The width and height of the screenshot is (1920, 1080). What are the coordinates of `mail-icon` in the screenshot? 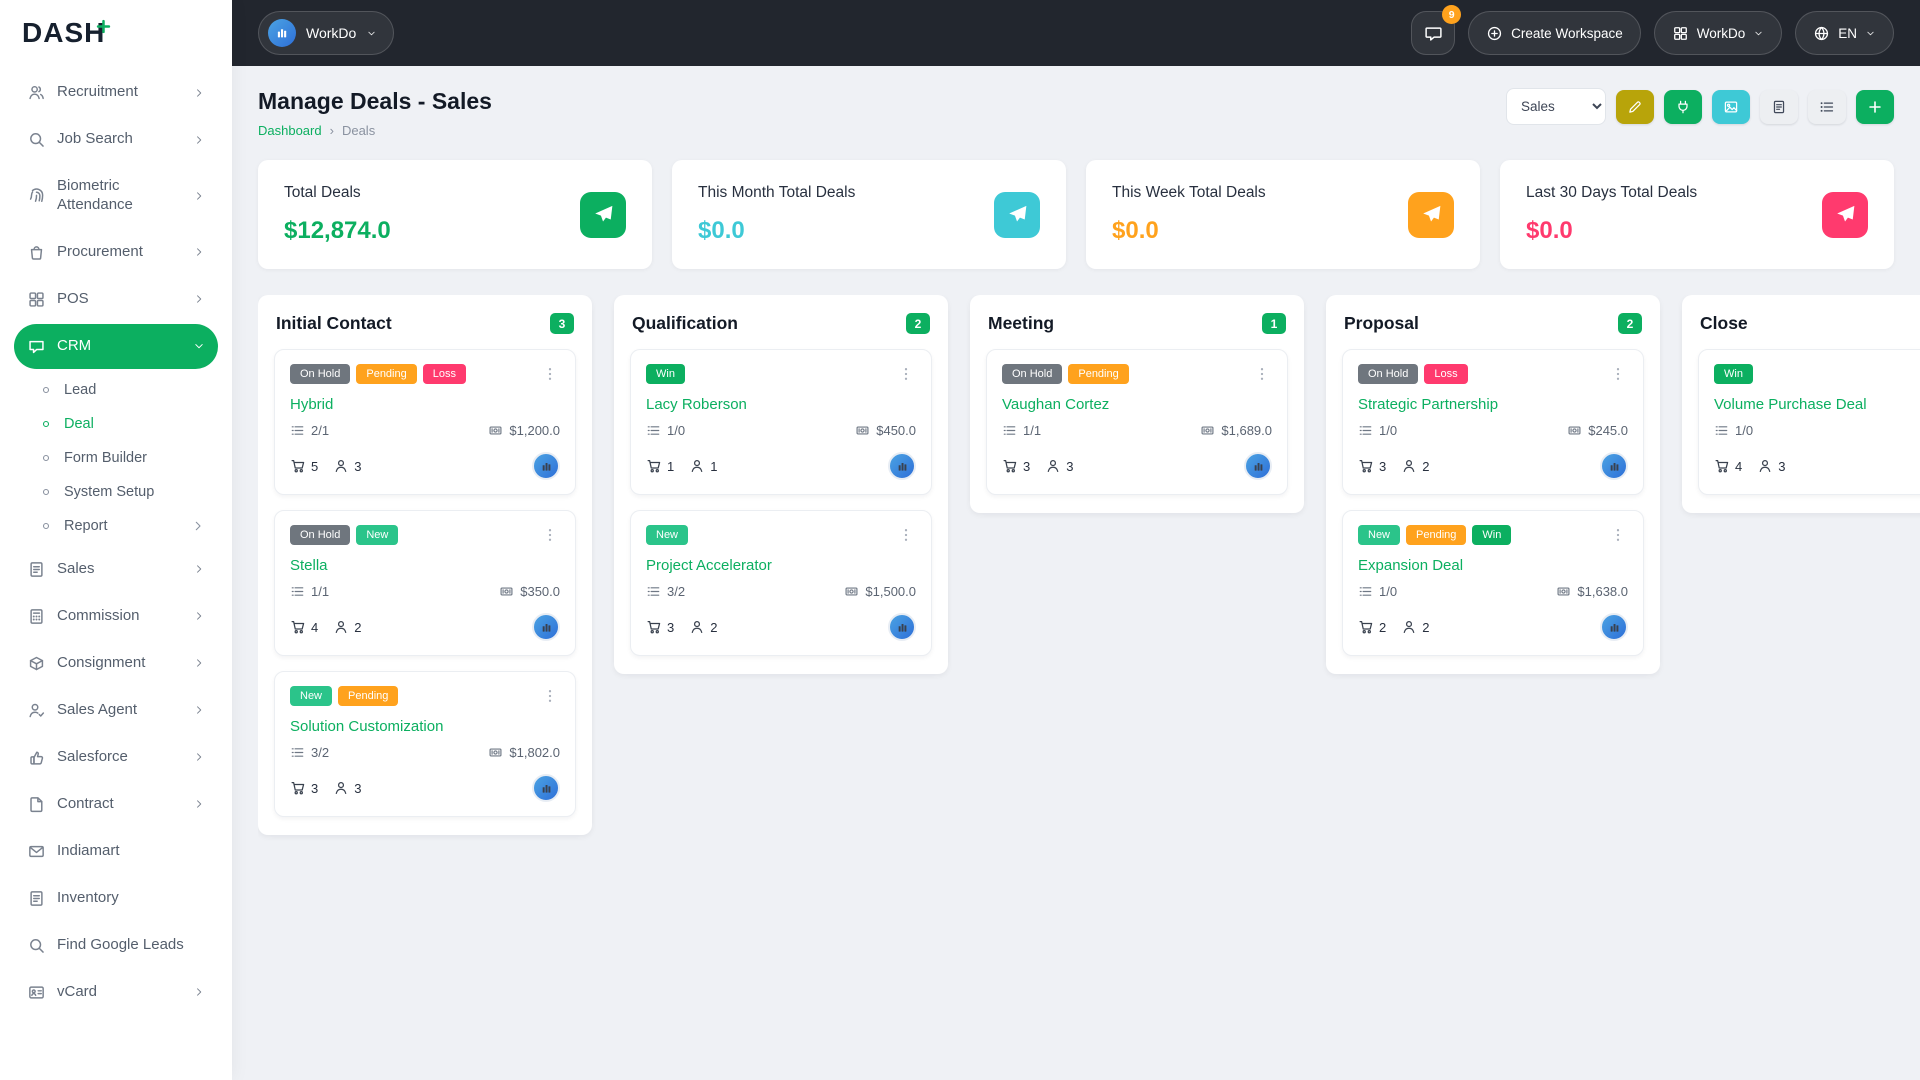 It's located at (36, 851).